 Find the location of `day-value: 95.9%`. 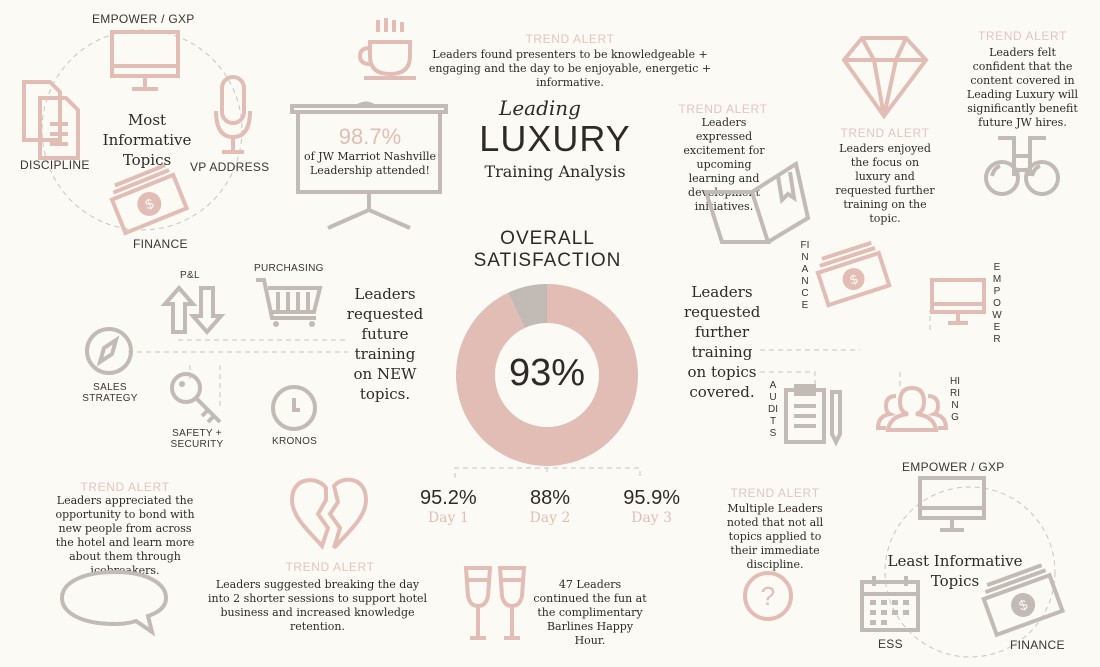

day-value: 95.9% is located at coordinates (651, 498).